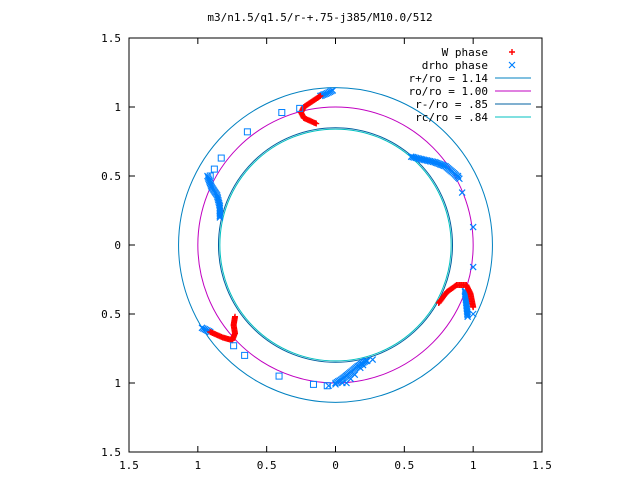 The width and height of the screenshot is (640, 480). What do you see at coordinates (455, 65) in the screenshot?
I see `legend-label: drho phase` at bounding box center [455, 65].